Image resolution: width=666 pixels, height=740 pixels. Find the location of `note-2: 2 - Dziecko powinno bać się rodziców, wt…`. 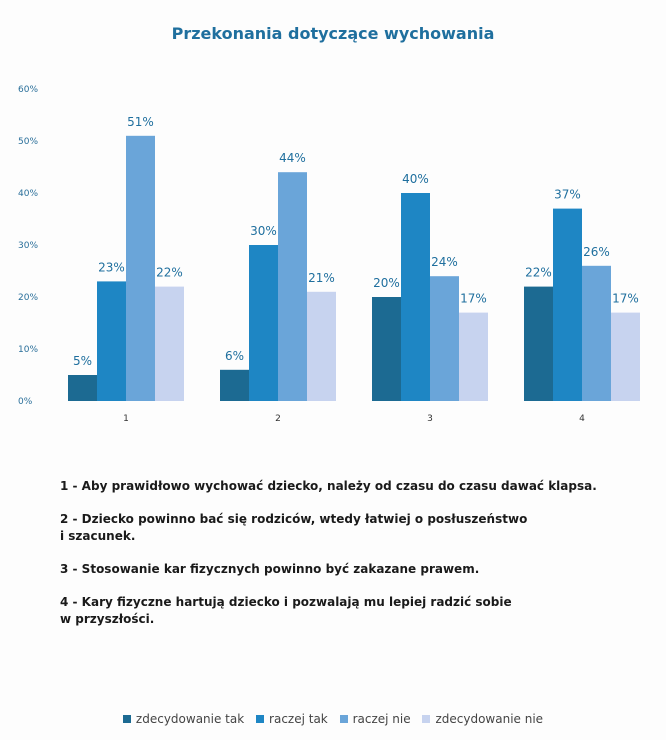

note-2: 2 - Dziecko powinno bać się rodziców, wt… is located at coordinates (294, 527).